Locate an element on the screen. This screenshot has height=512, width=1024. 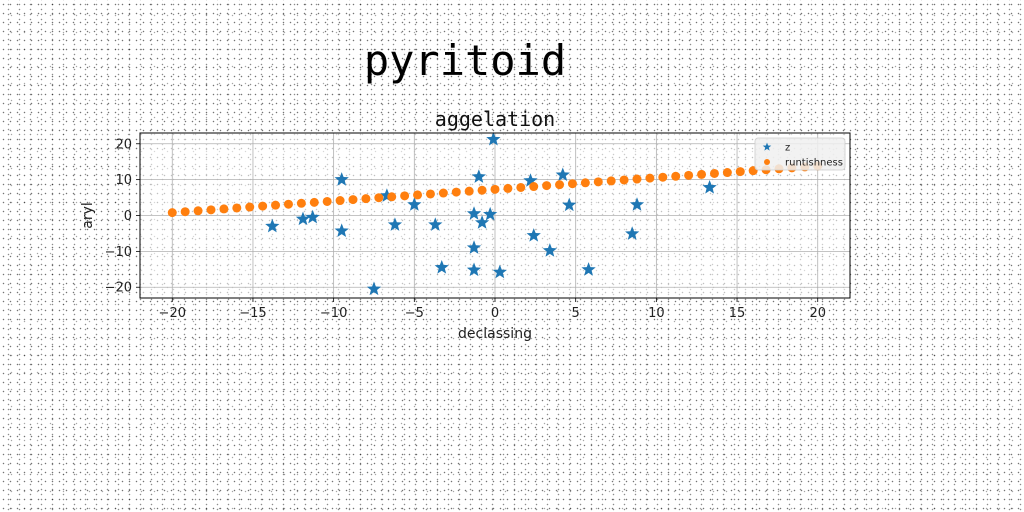
y-tick-label: −10 is located at coordinates (118, 252).